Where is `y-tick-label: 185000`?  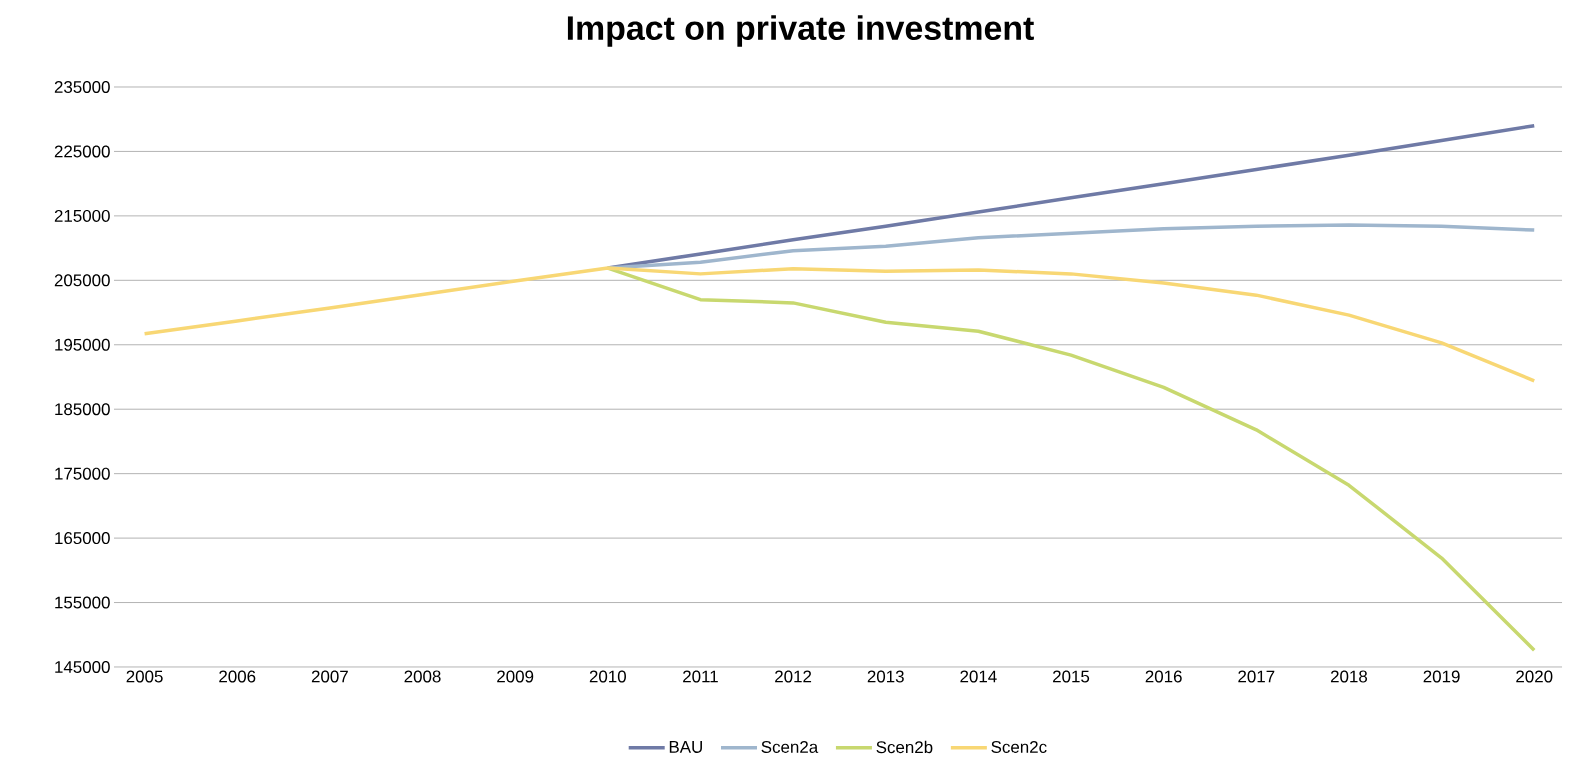 y-tick-label: 185000 is located at coordinates (82, 409).